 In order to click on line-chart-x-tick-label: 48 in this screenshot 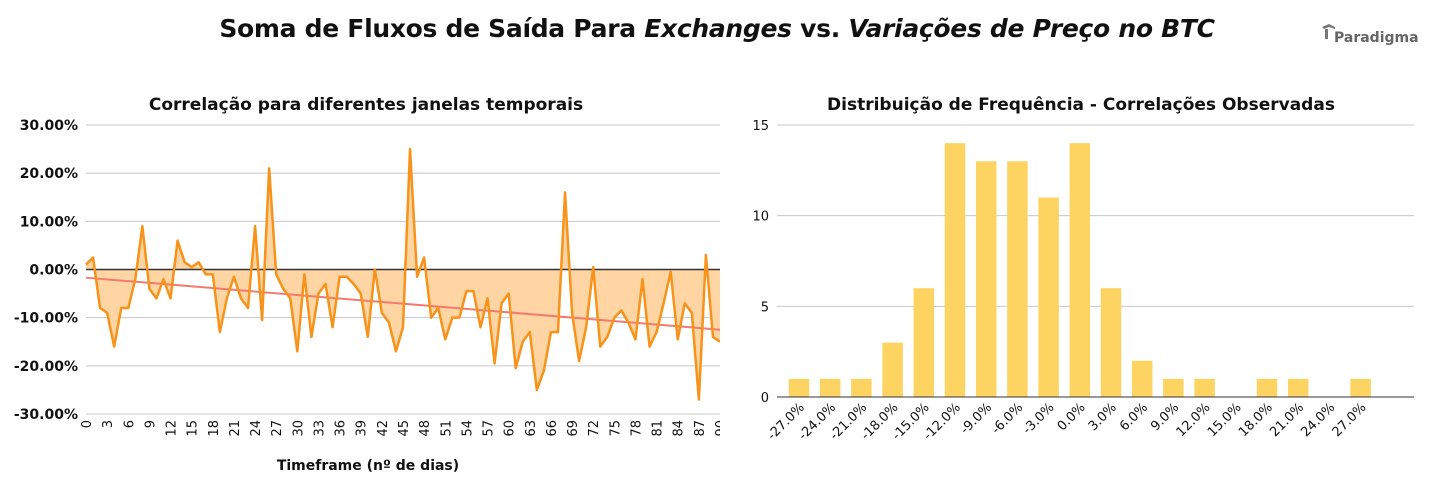, I will do `click(425, 428)`.